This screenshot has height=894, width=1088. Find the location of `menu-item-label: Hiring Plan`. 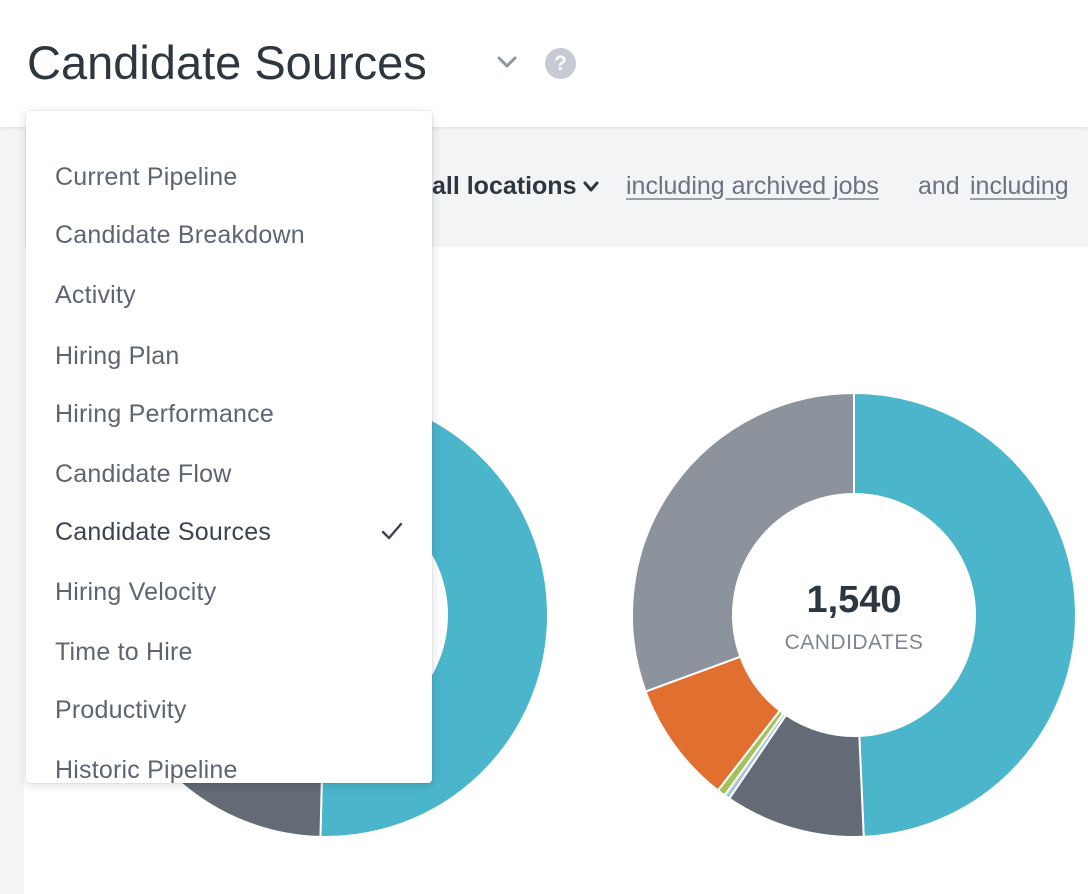

menu-item-label: Hiring Plan is located at coordinates (117, 356).